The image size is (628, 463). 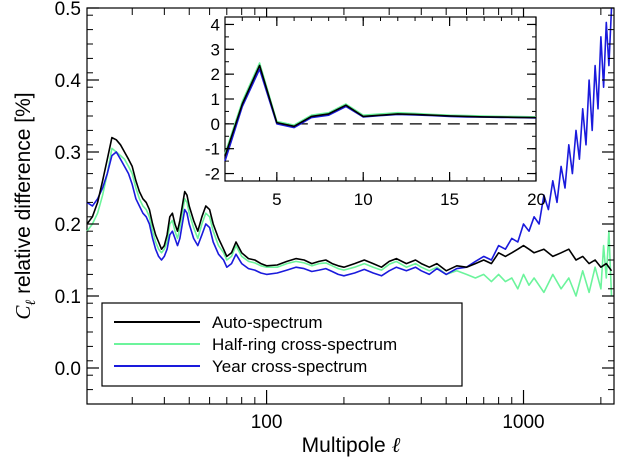 I want to click on inset-y-tick-label: 3, so click(x=215, y=49).